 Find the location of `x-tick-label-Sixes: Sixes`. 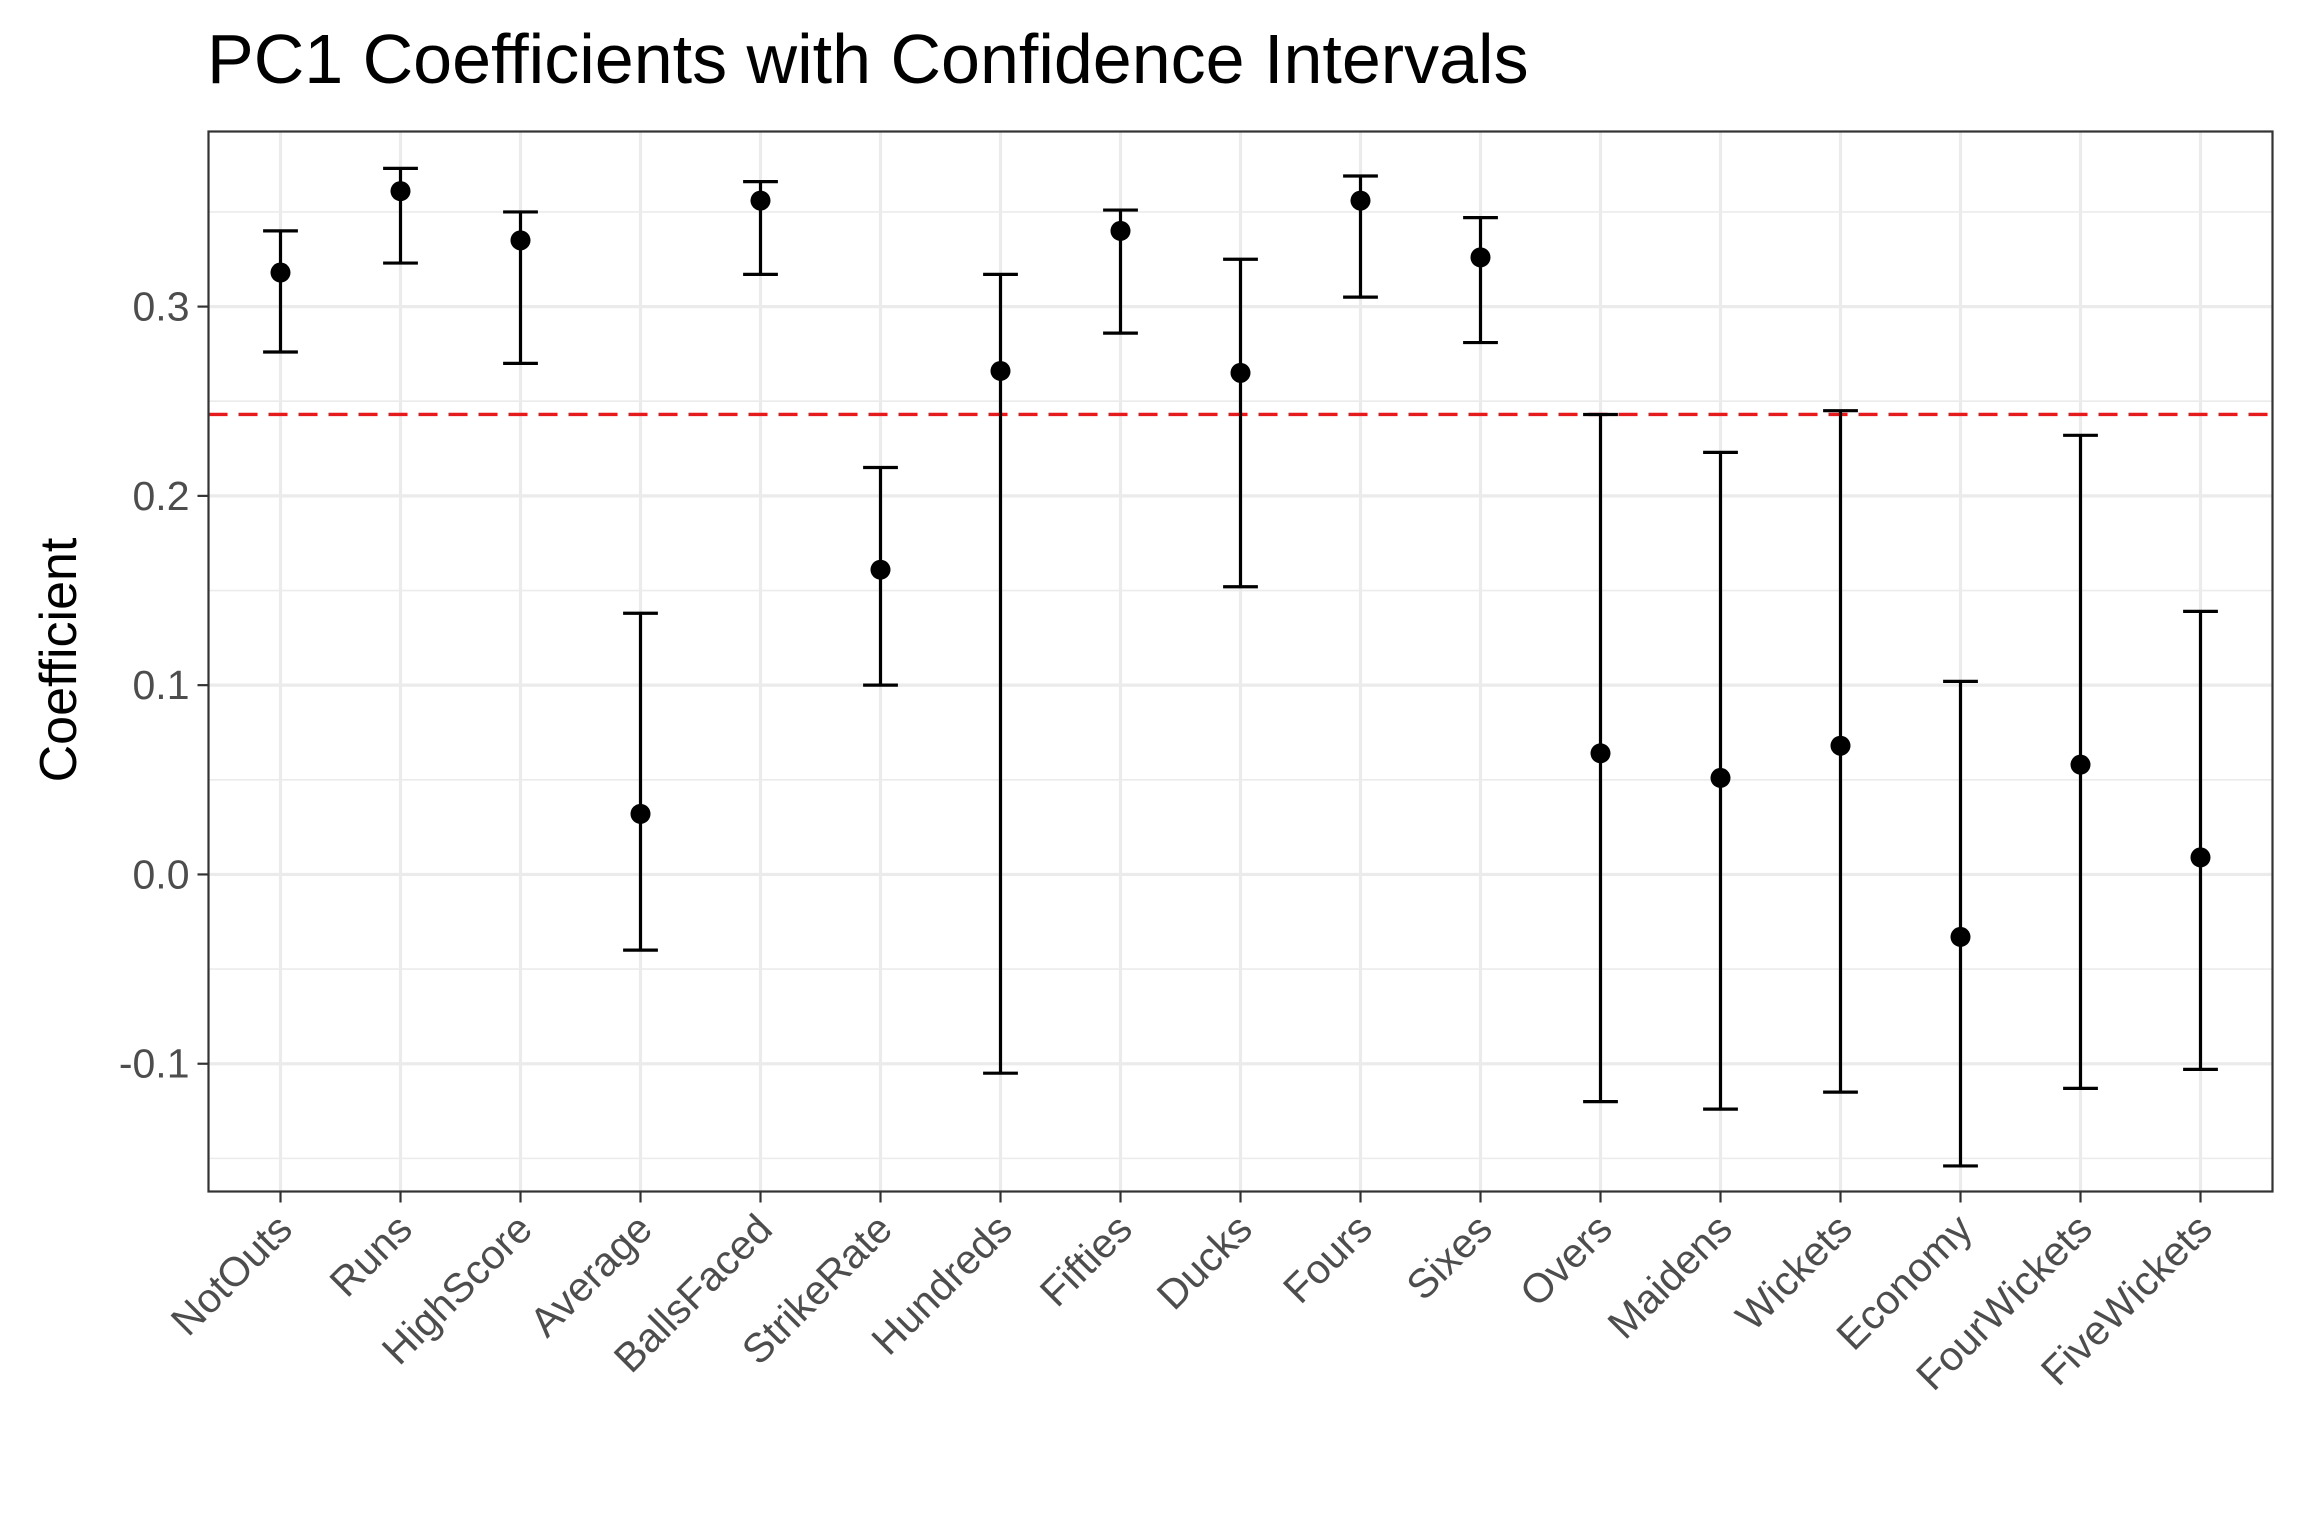

x-tick-label-Sixes: Sixes is located at coordinates (1448, 1256).